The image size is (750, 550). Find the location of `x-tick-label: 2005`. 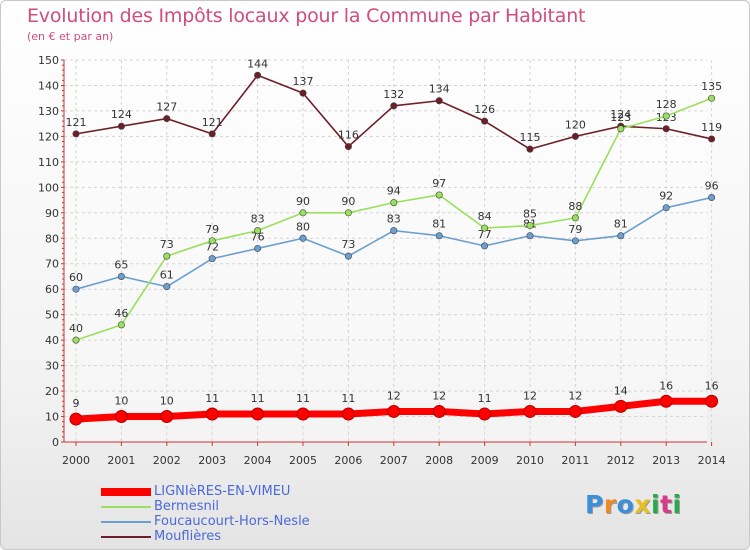

x-tick-label: 2005 is located at coordinates (303, 460).